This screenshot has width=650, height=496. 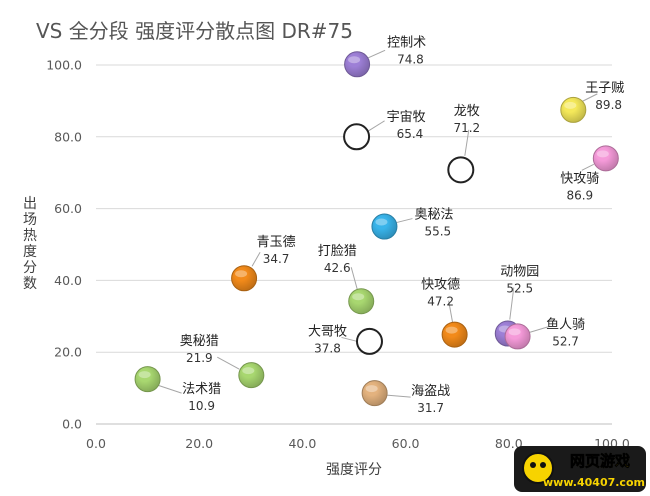 I want to click on point-name-label: 海盗战, so click(x=430, y=391).